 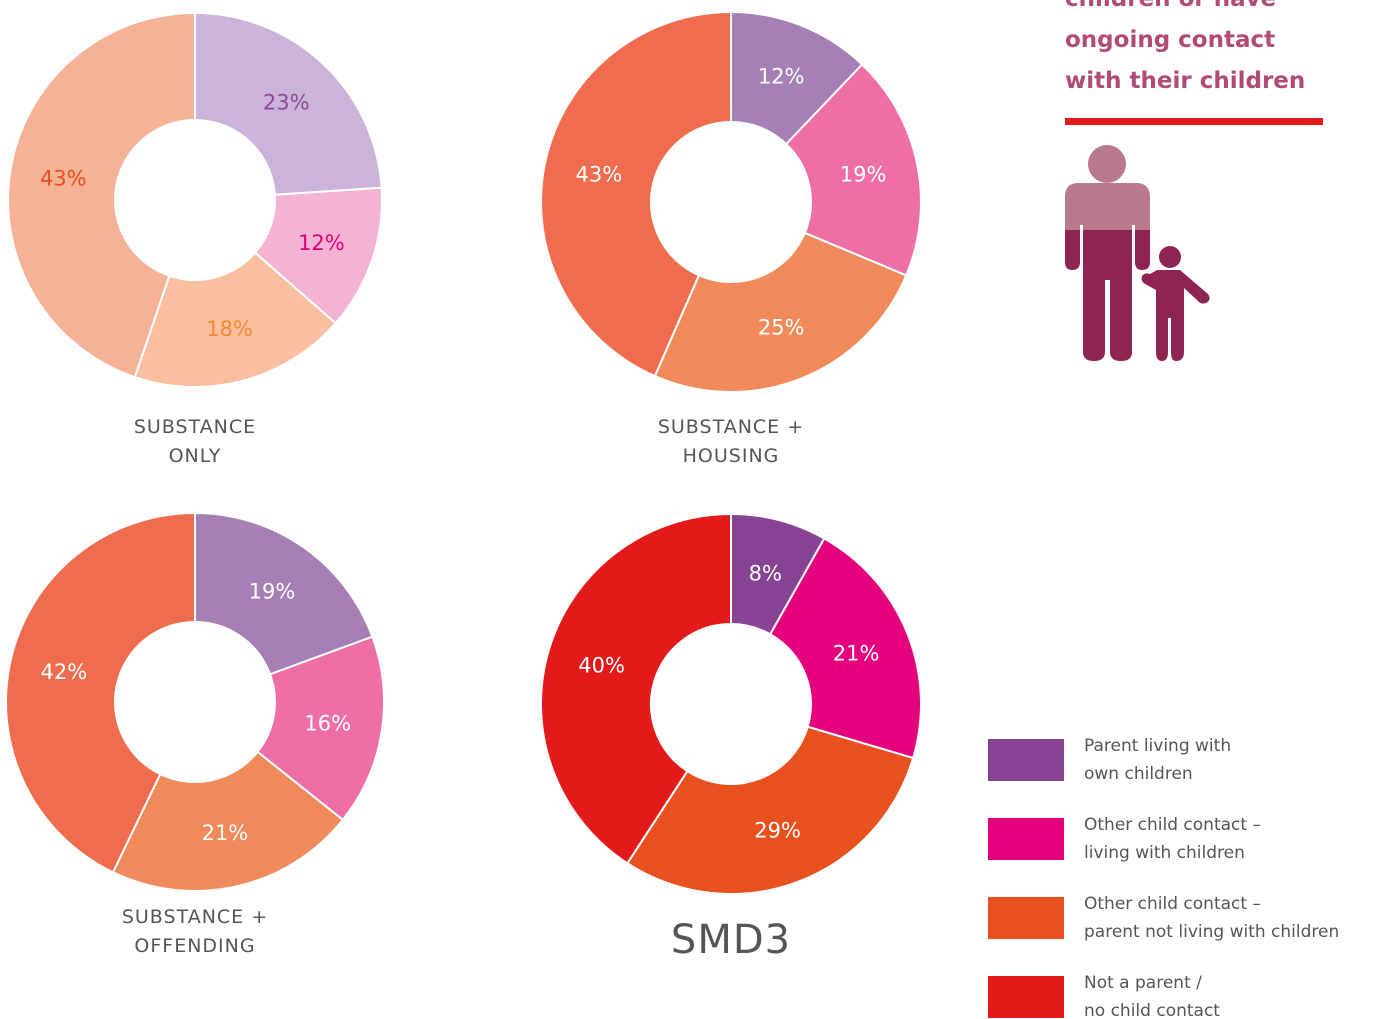 What do you see at coordinates (1194, 121) in the screenshot?
I see `callout-rule` at bounding box center [1194, 121].